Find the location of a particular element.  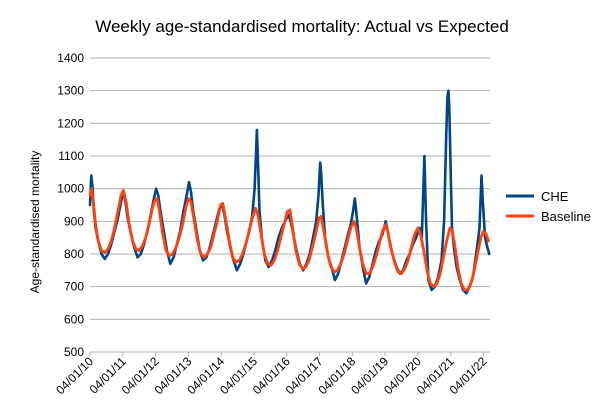

y-tick-label: 700 is located at coordinates (74, 287).